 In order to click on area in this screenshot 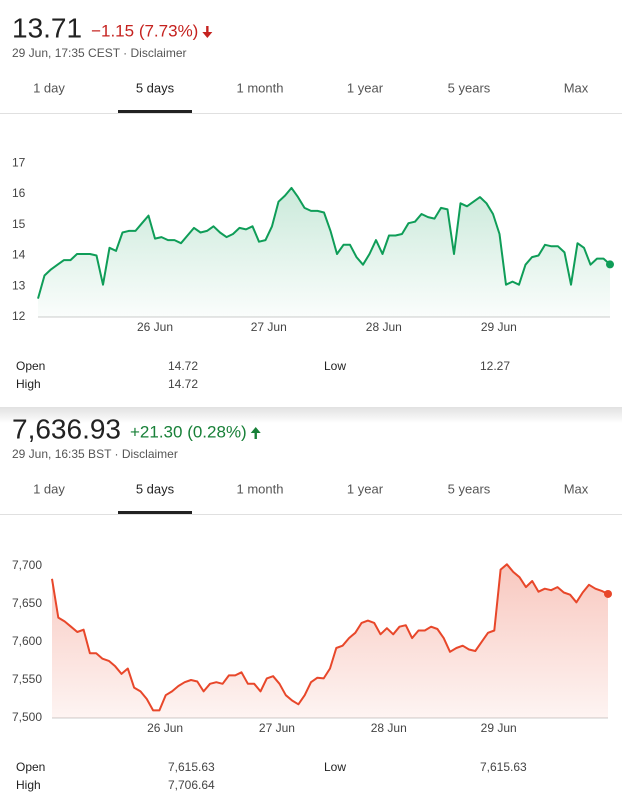, I will do `click(324, 252)`.